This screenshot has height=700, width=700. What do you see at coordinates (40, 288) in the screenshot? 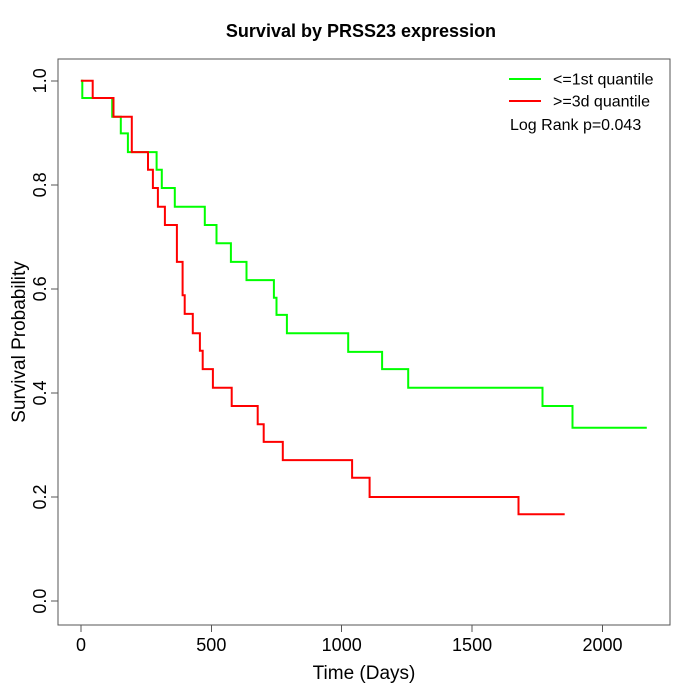
I see `y-tick-label: 0.6` at bounding box center [40, 288].